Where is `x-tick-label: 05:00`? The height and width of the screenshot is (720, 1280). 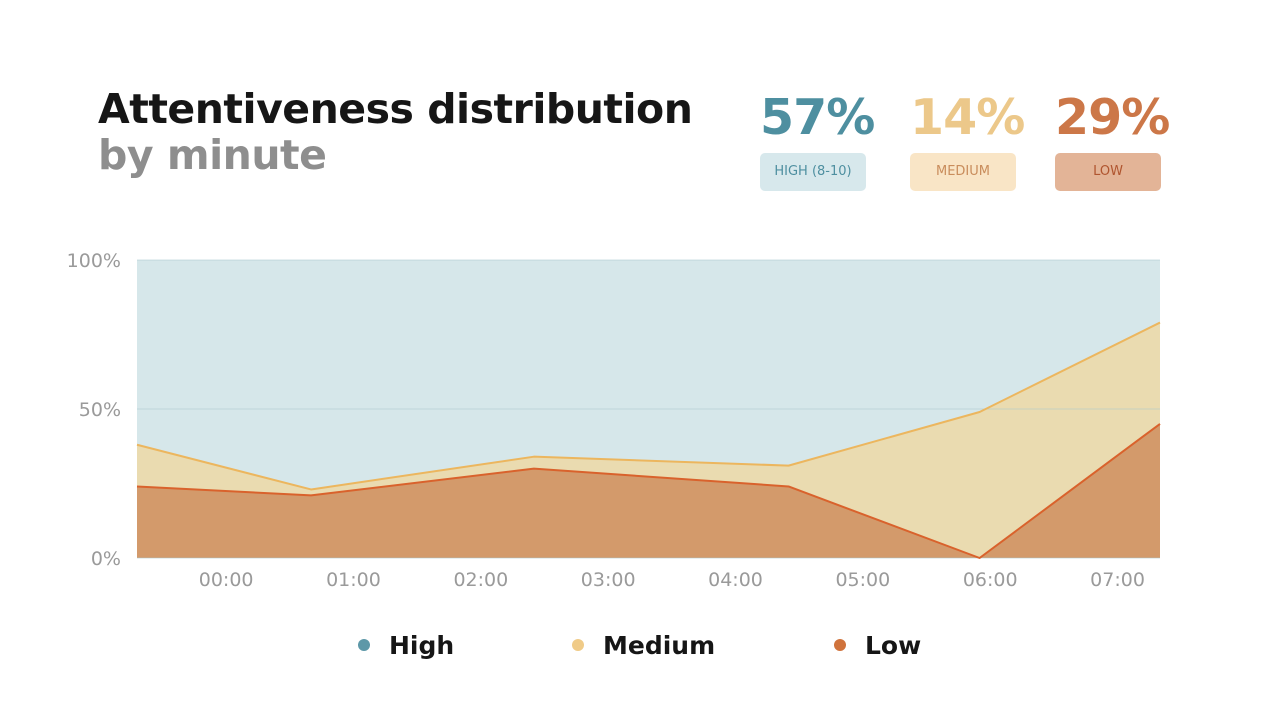 x-tick-label: 05:00 is located at coordinates (862, 580).